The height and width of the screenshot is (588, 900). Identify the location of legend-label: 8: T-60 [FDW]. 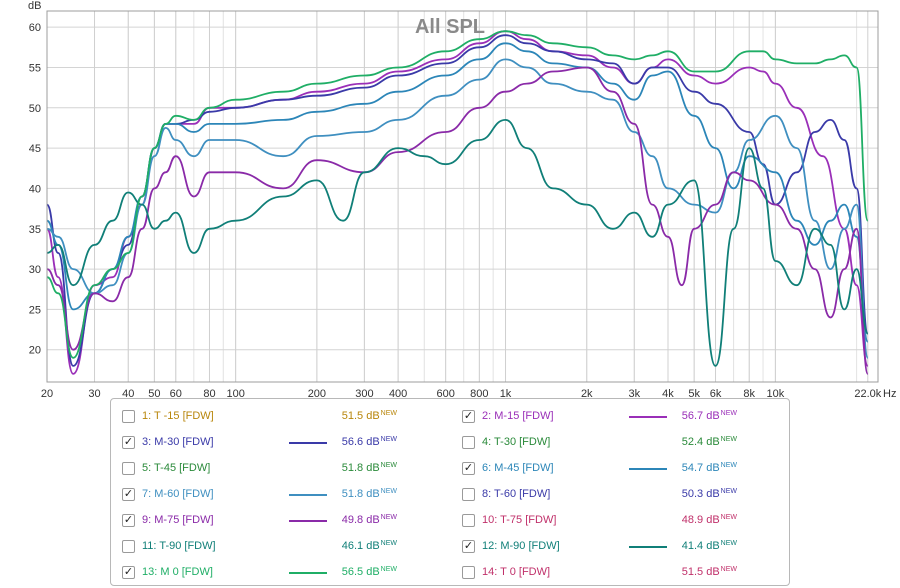
(516, 494).